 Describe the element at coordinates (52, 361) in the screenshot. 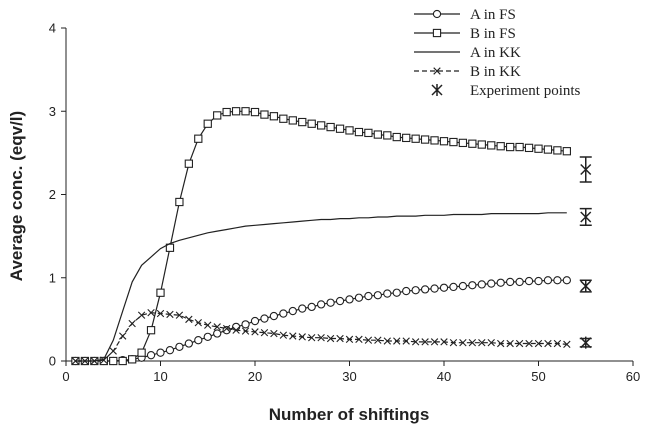

I see `y-tick-label: 0` at that location.